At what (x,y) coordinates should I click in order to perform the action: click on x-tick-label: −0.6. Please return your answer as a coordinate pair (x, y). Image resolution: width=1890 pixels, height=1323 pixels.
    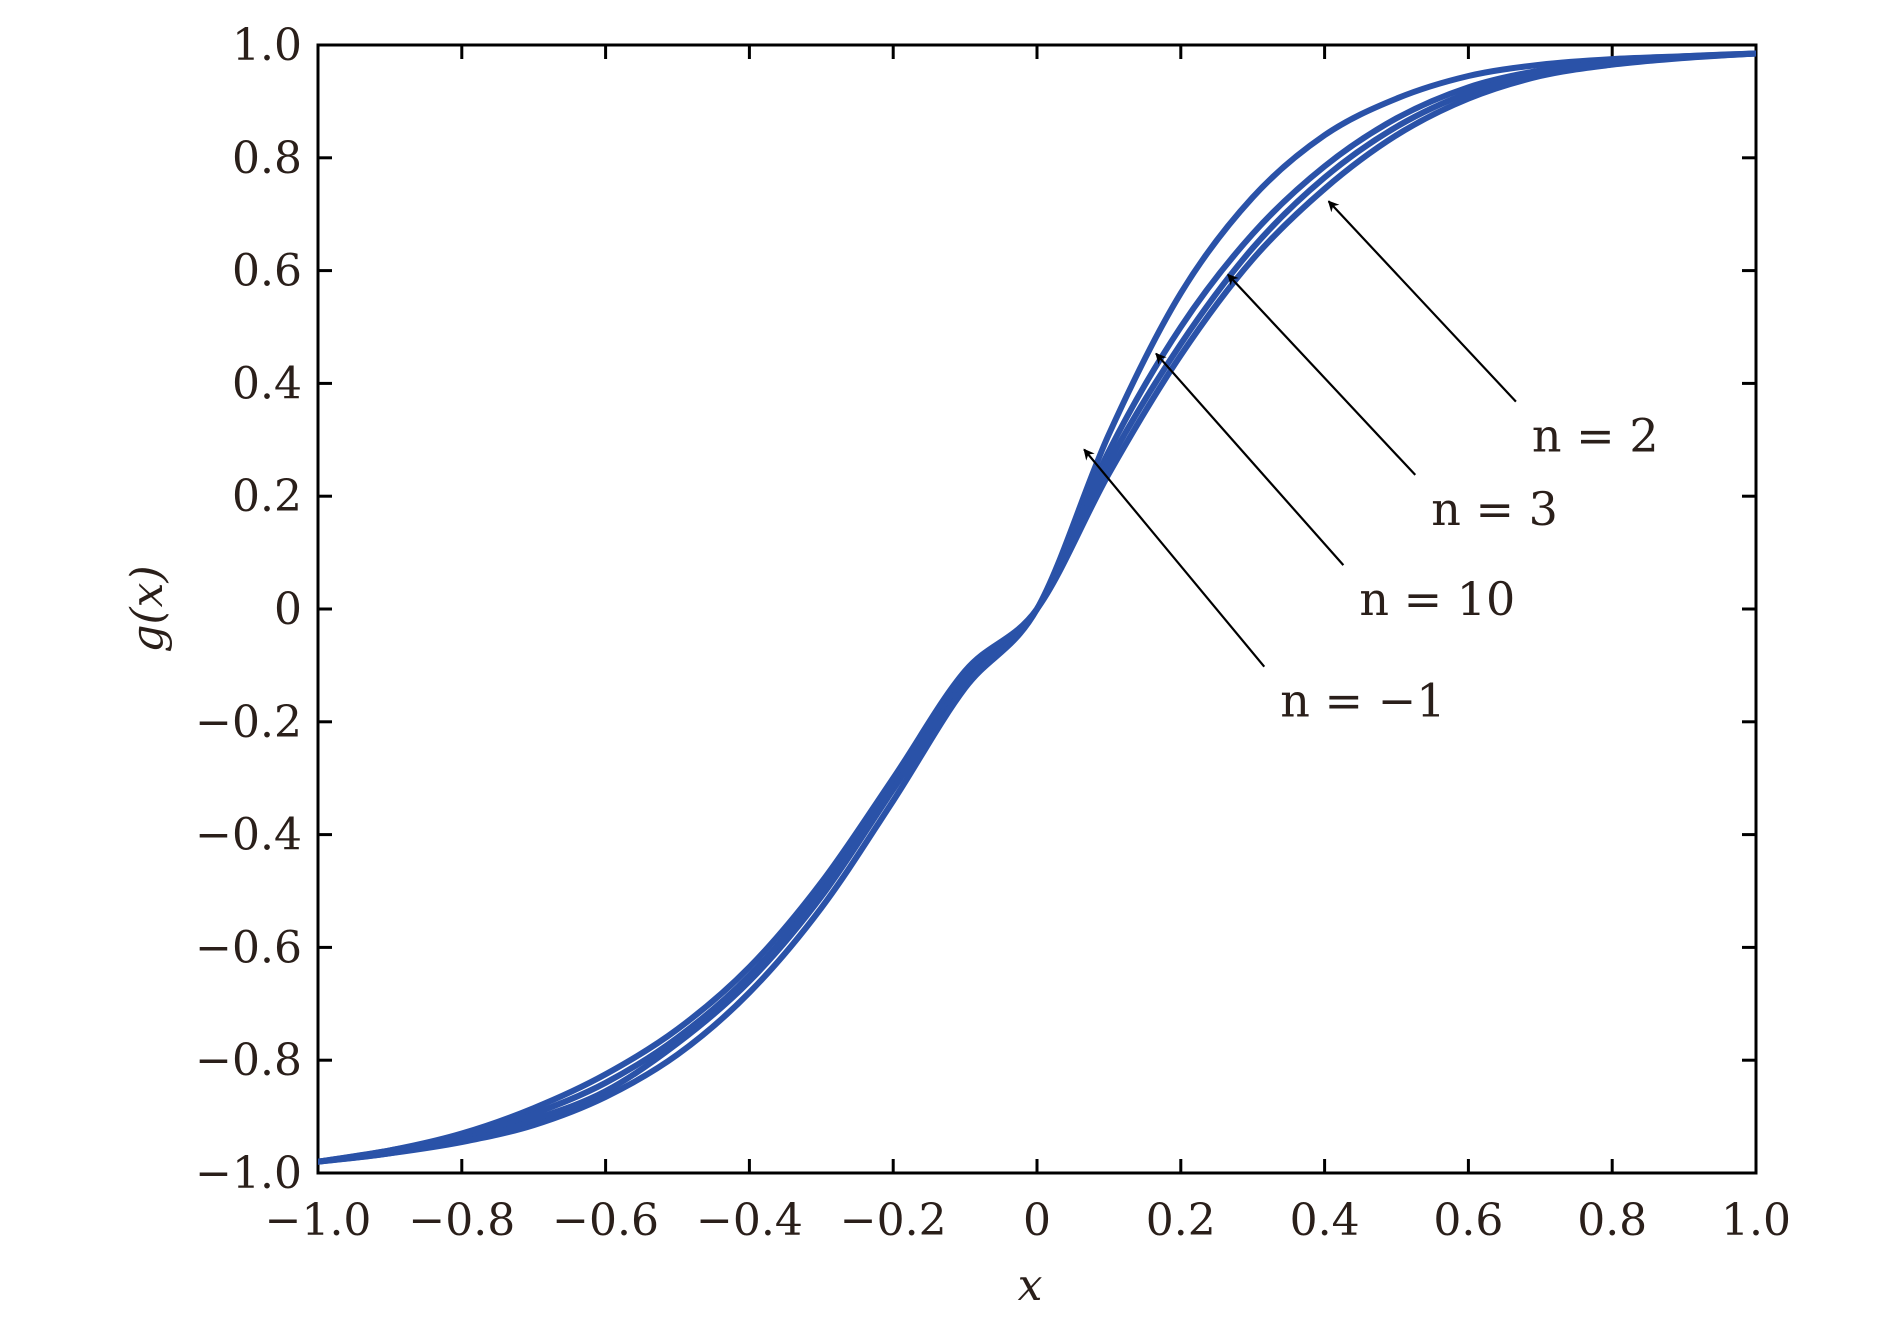
    Looking at the image, I should click on (605, 1220).